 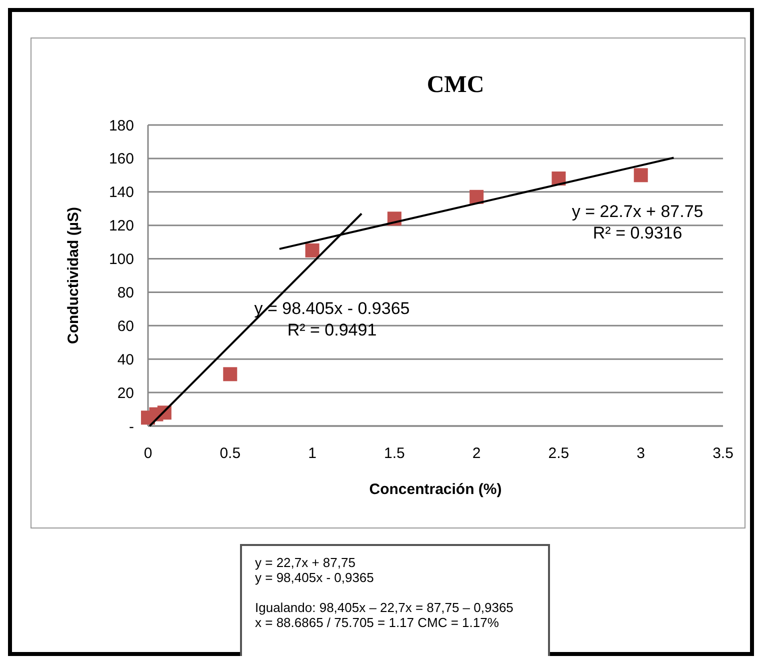 What do you see at coordinates (314, 577) in the screenshot?
I see `text: y = 98,405x - 0,9365` at bounding box center [314, 577].